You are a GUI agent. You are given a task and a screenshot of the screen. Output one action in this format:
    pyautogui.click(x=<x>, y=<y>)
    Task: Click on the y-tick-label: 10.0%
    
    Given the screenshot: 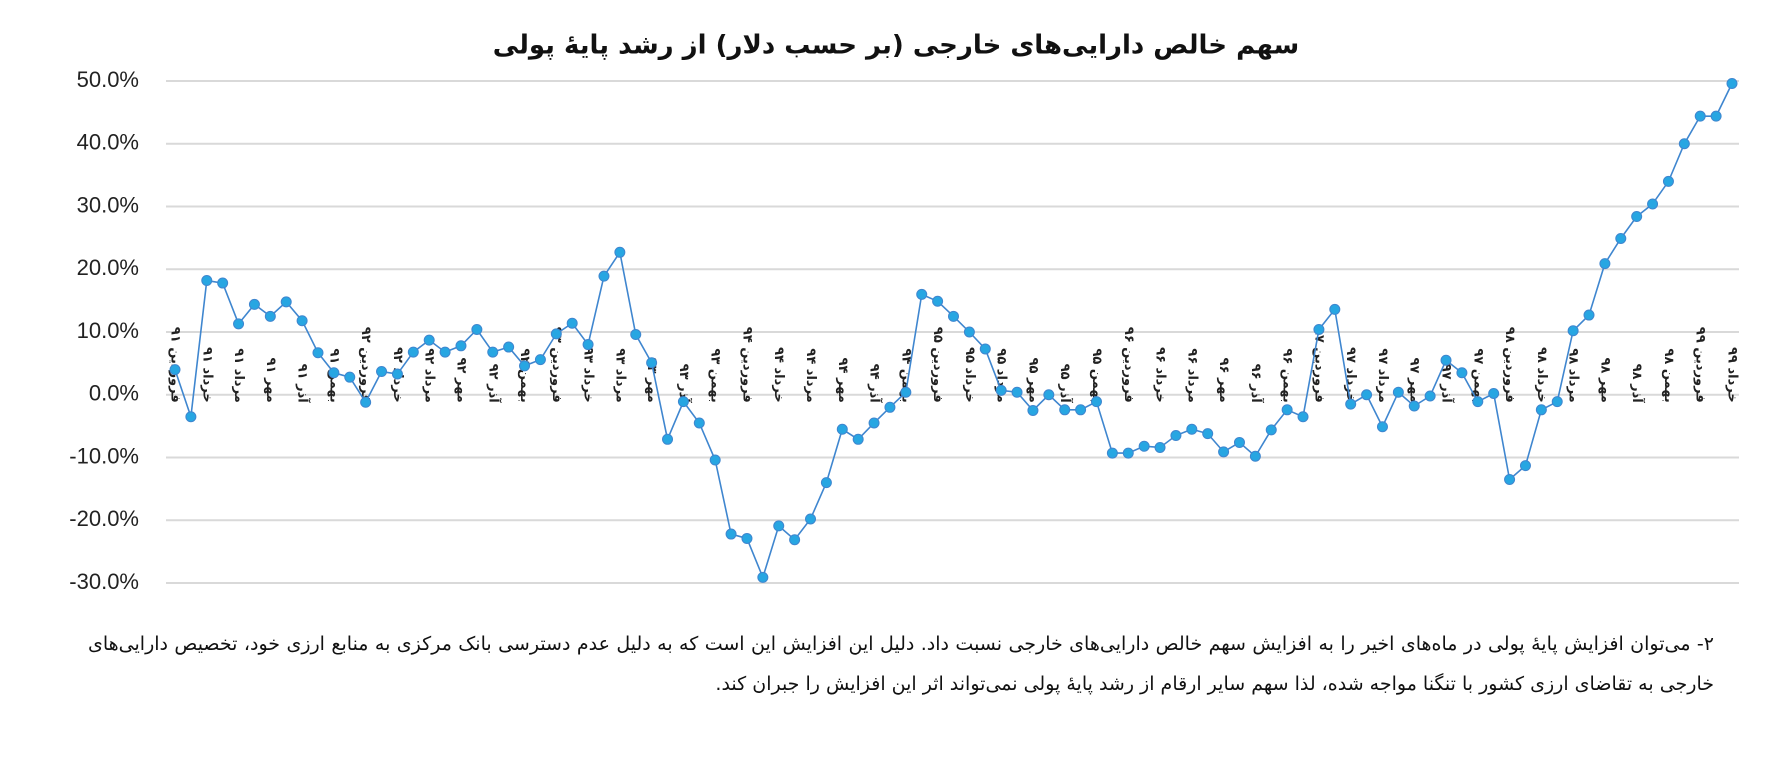 What is the action you would take?
    pyautogui.click(x=108, y=330)
    